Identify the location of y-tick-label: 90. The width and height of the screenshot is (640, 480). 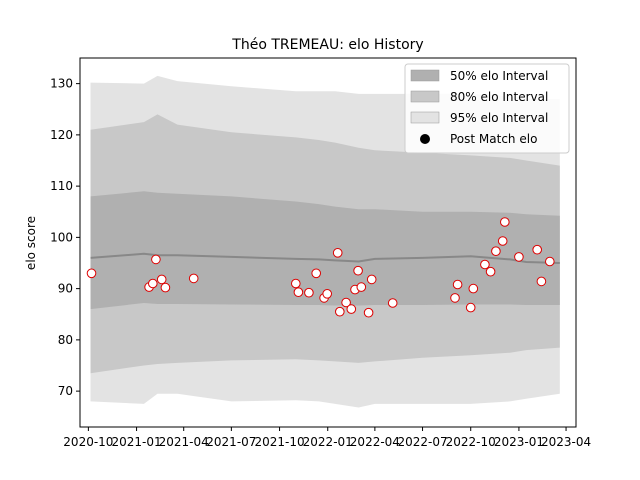
(65, 289).